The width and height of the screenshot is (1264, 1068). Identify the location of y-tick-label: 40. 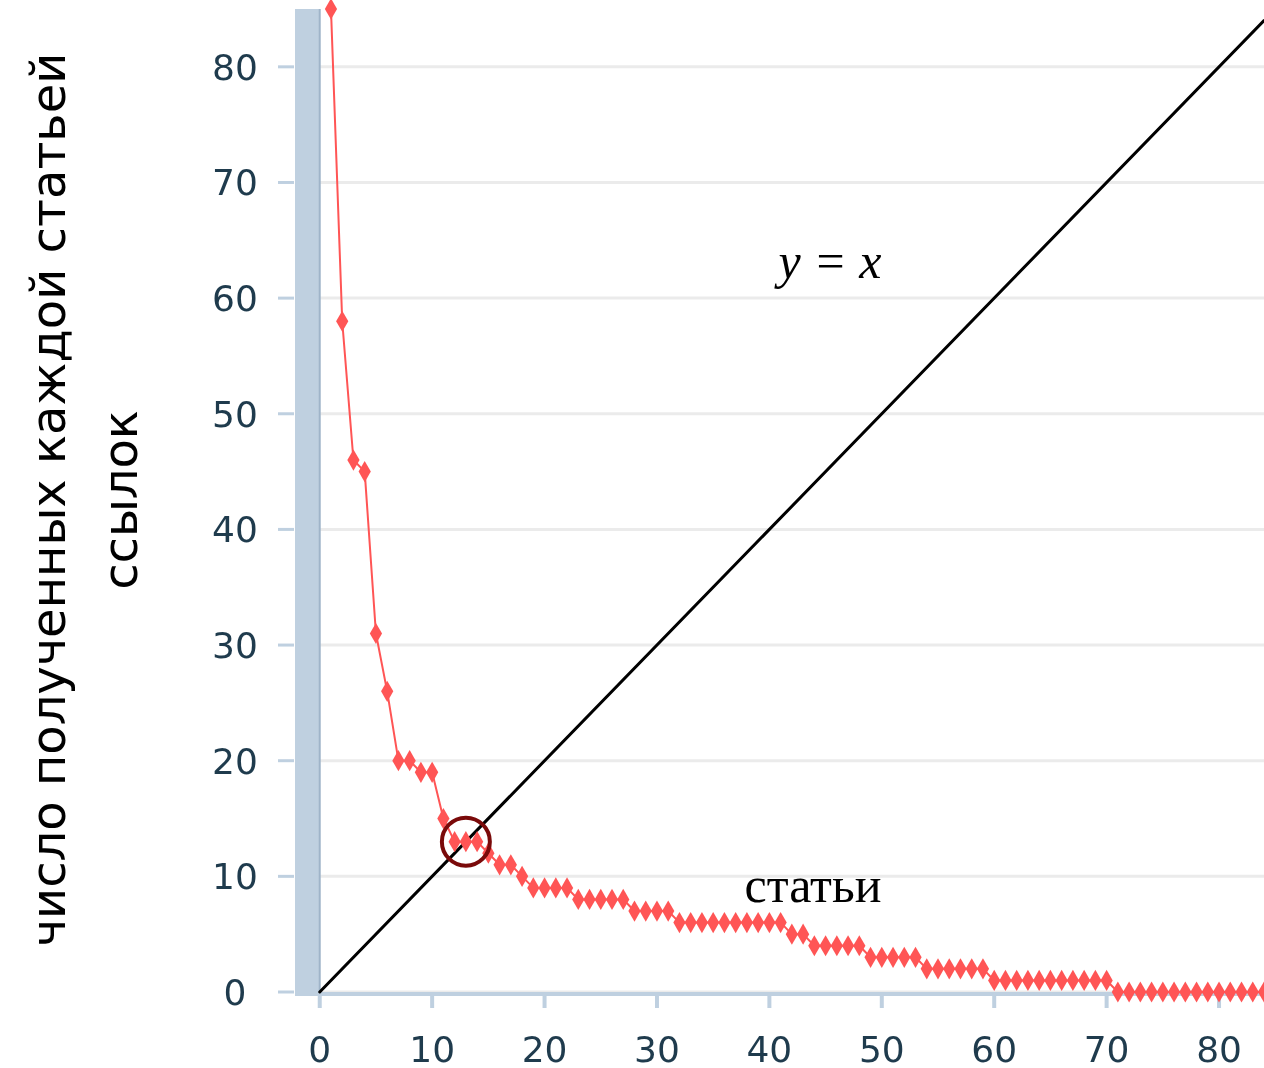
(235, 530).